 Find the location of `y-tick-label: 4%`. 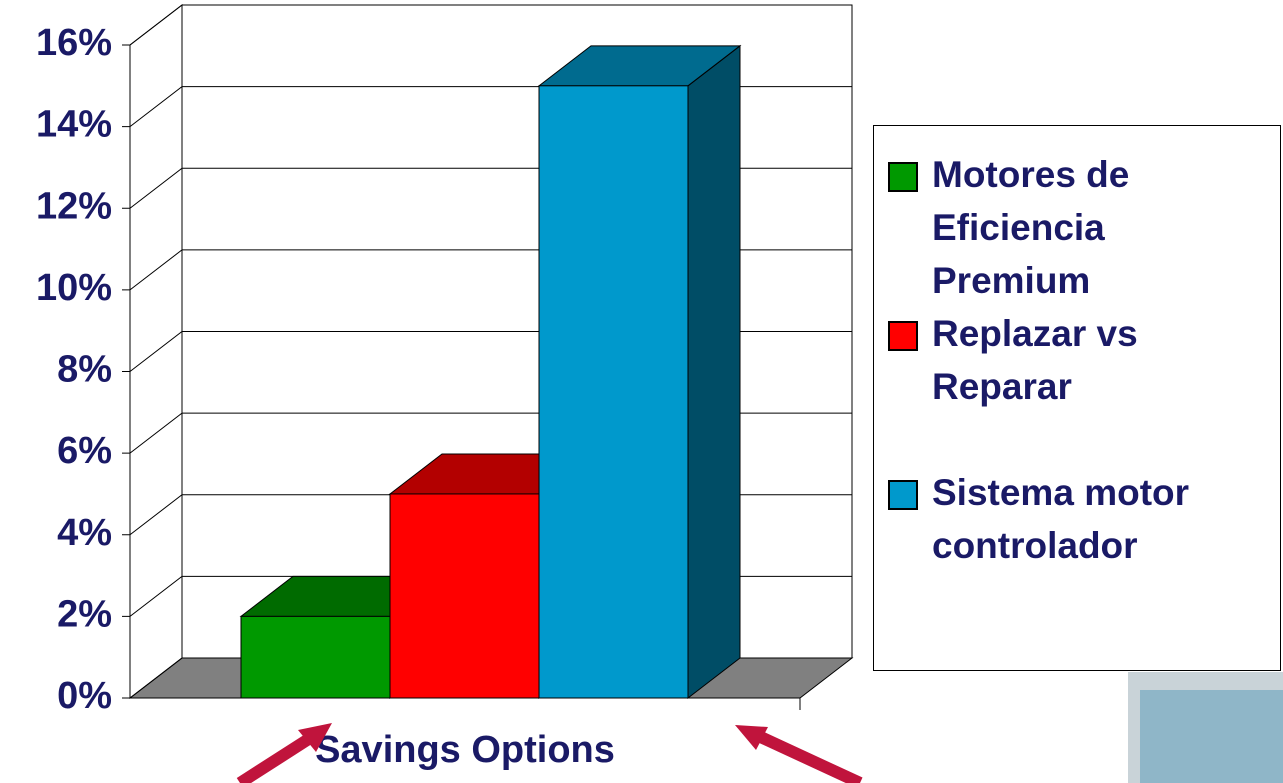

y-tick-label: 4% is located at coordinates (84, 533).